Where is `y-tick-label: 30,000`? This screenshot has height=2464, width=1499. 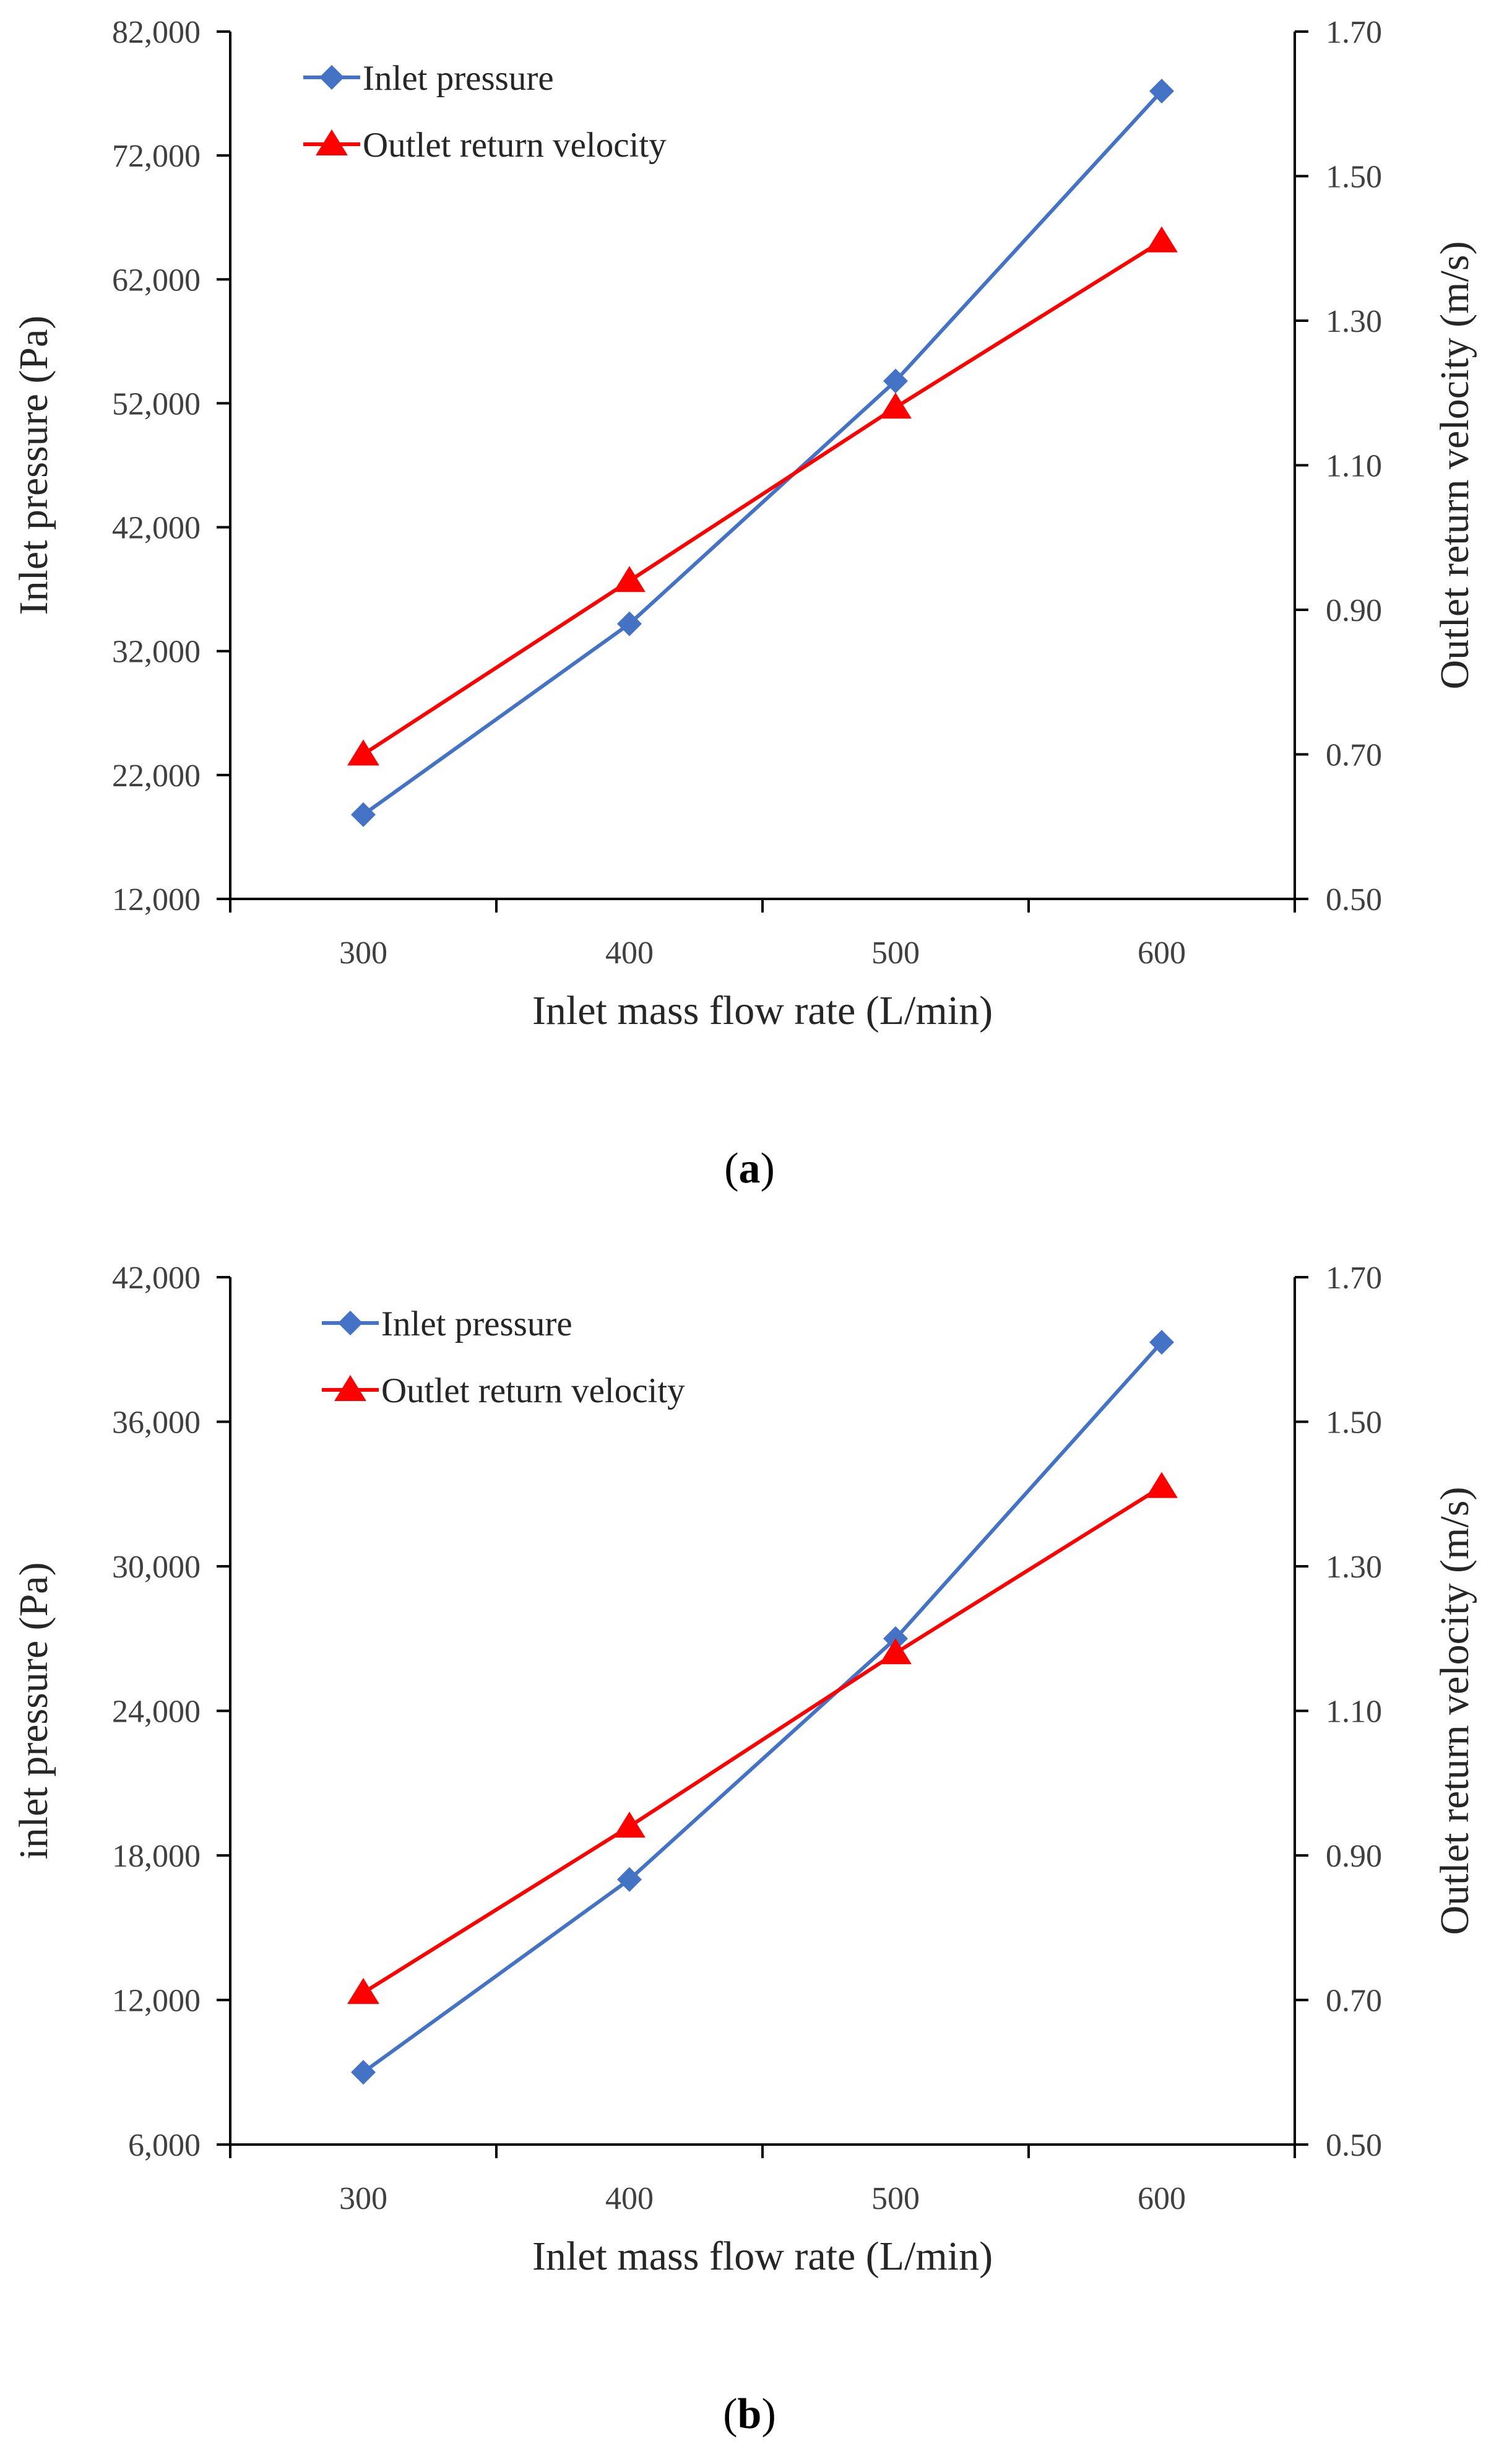
y-tick-label: 30,000 is located at coordinates (156, 1567).